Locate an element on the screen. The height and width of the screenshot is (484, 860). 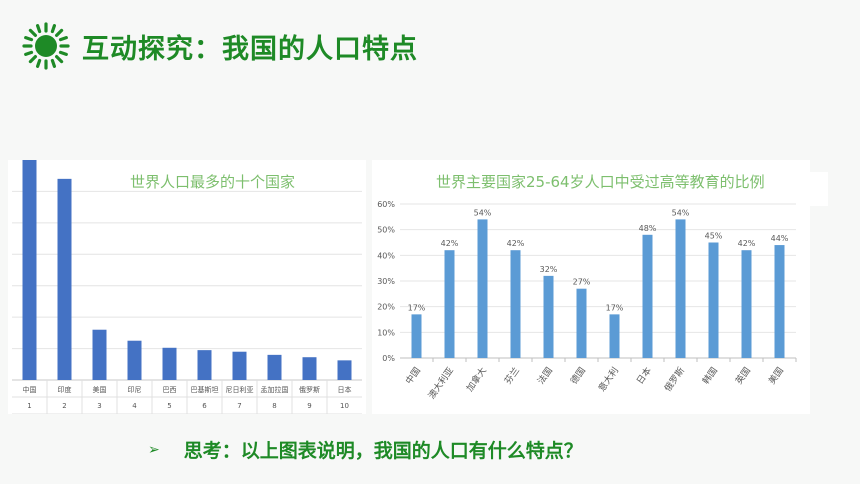
question-text: 思考：以上图表说明，我国的人口有什么特点？ is located at coordinates (383, 451).